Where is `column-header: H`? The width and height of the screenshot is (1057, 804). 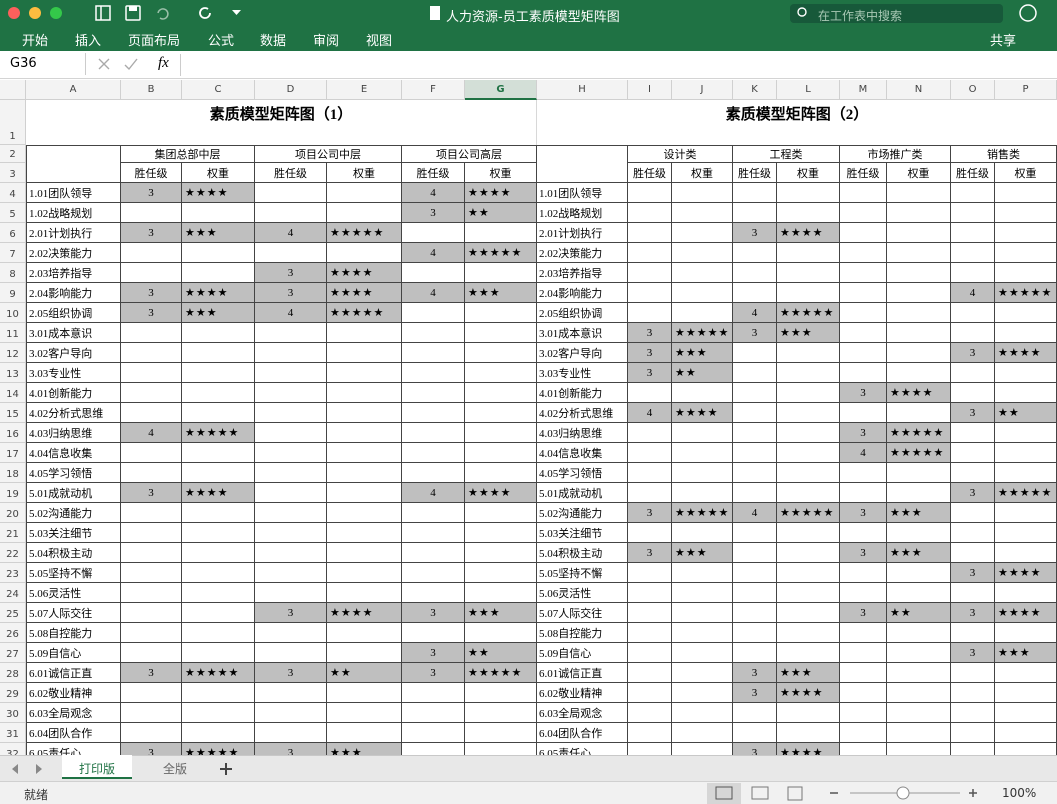
column-header: H is located at coordinates (582, 90).